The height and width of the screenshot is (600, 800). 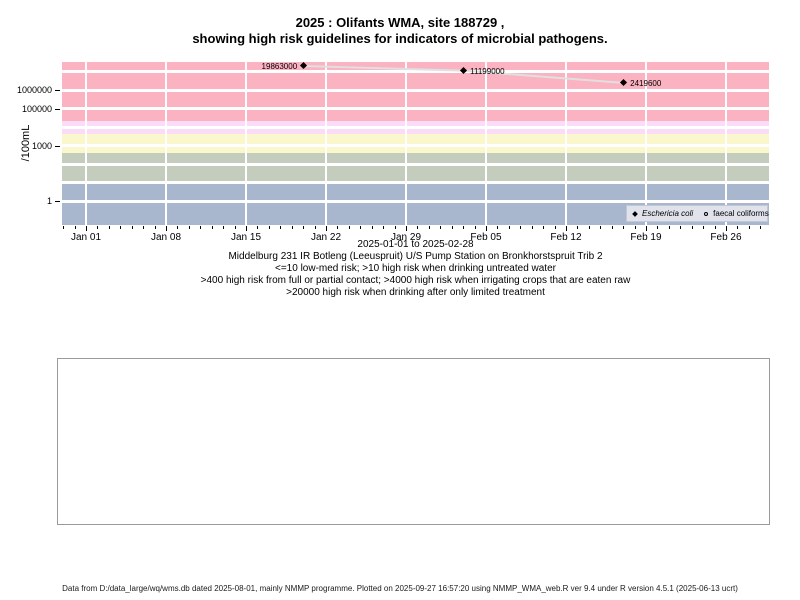 What do you see at coordinates (668, 213) in the screenshot?
I see `legend-label-ecoli: Eschericia coli` at bounding box center [668, 213].